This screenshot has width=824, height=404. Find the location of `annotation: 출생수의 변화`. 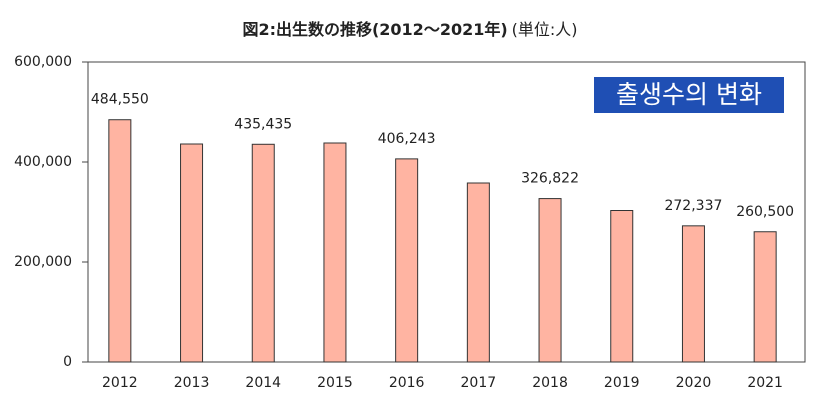

annotation: 출생수의 변화 is located at coordinates (689, 94).